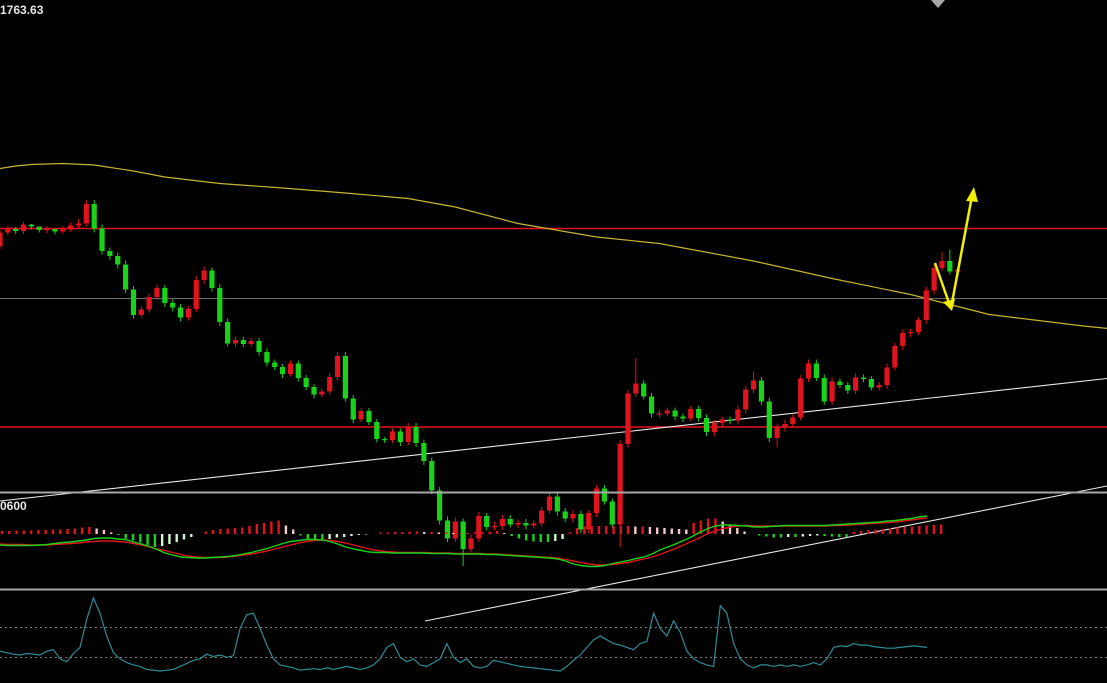 This screenshot has width=1107, height=683. Describe the element at coordinates (938, 4) in the screenshot. I see `scroll-marker` at that location.